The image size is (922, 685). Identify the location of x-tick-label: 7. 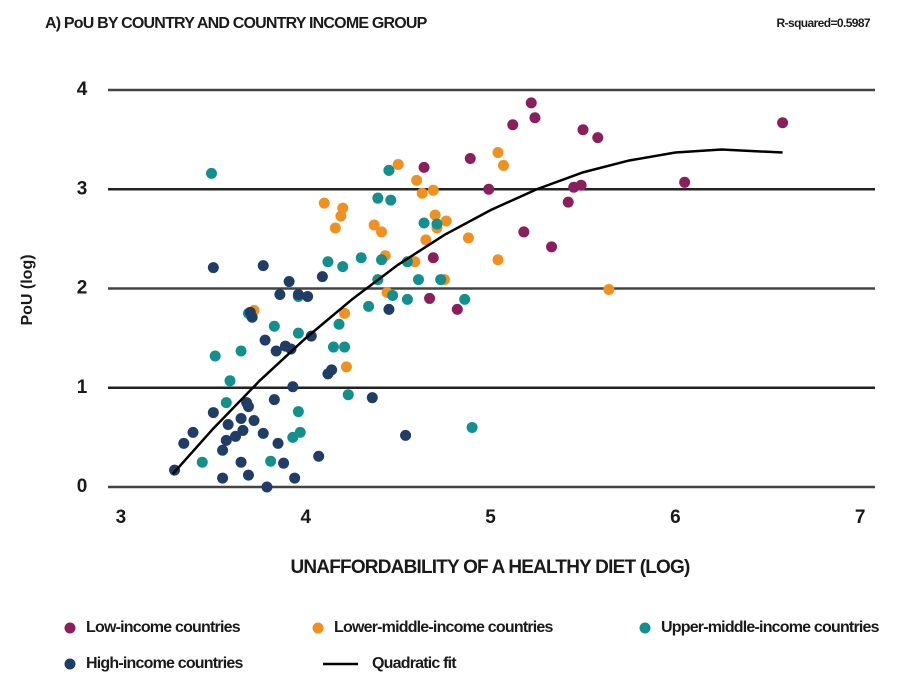
(860, 517).